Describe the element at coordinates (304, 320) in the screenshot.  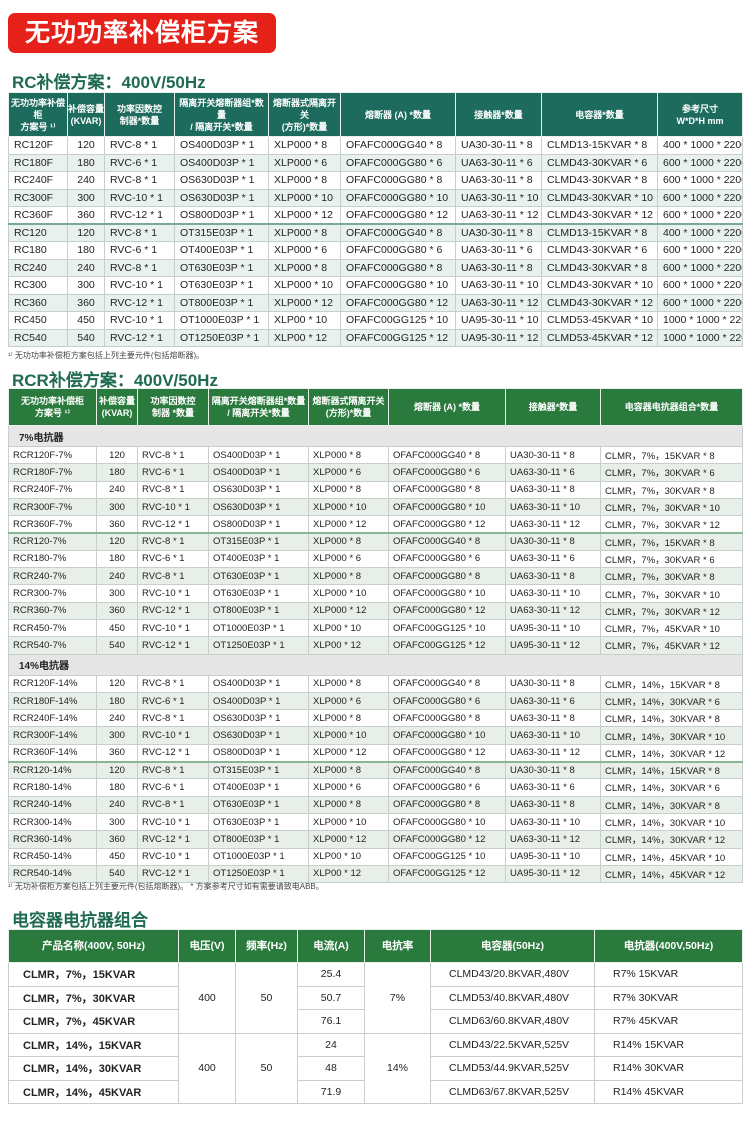
I see `table-cell: XLP00 * 10` at that location.